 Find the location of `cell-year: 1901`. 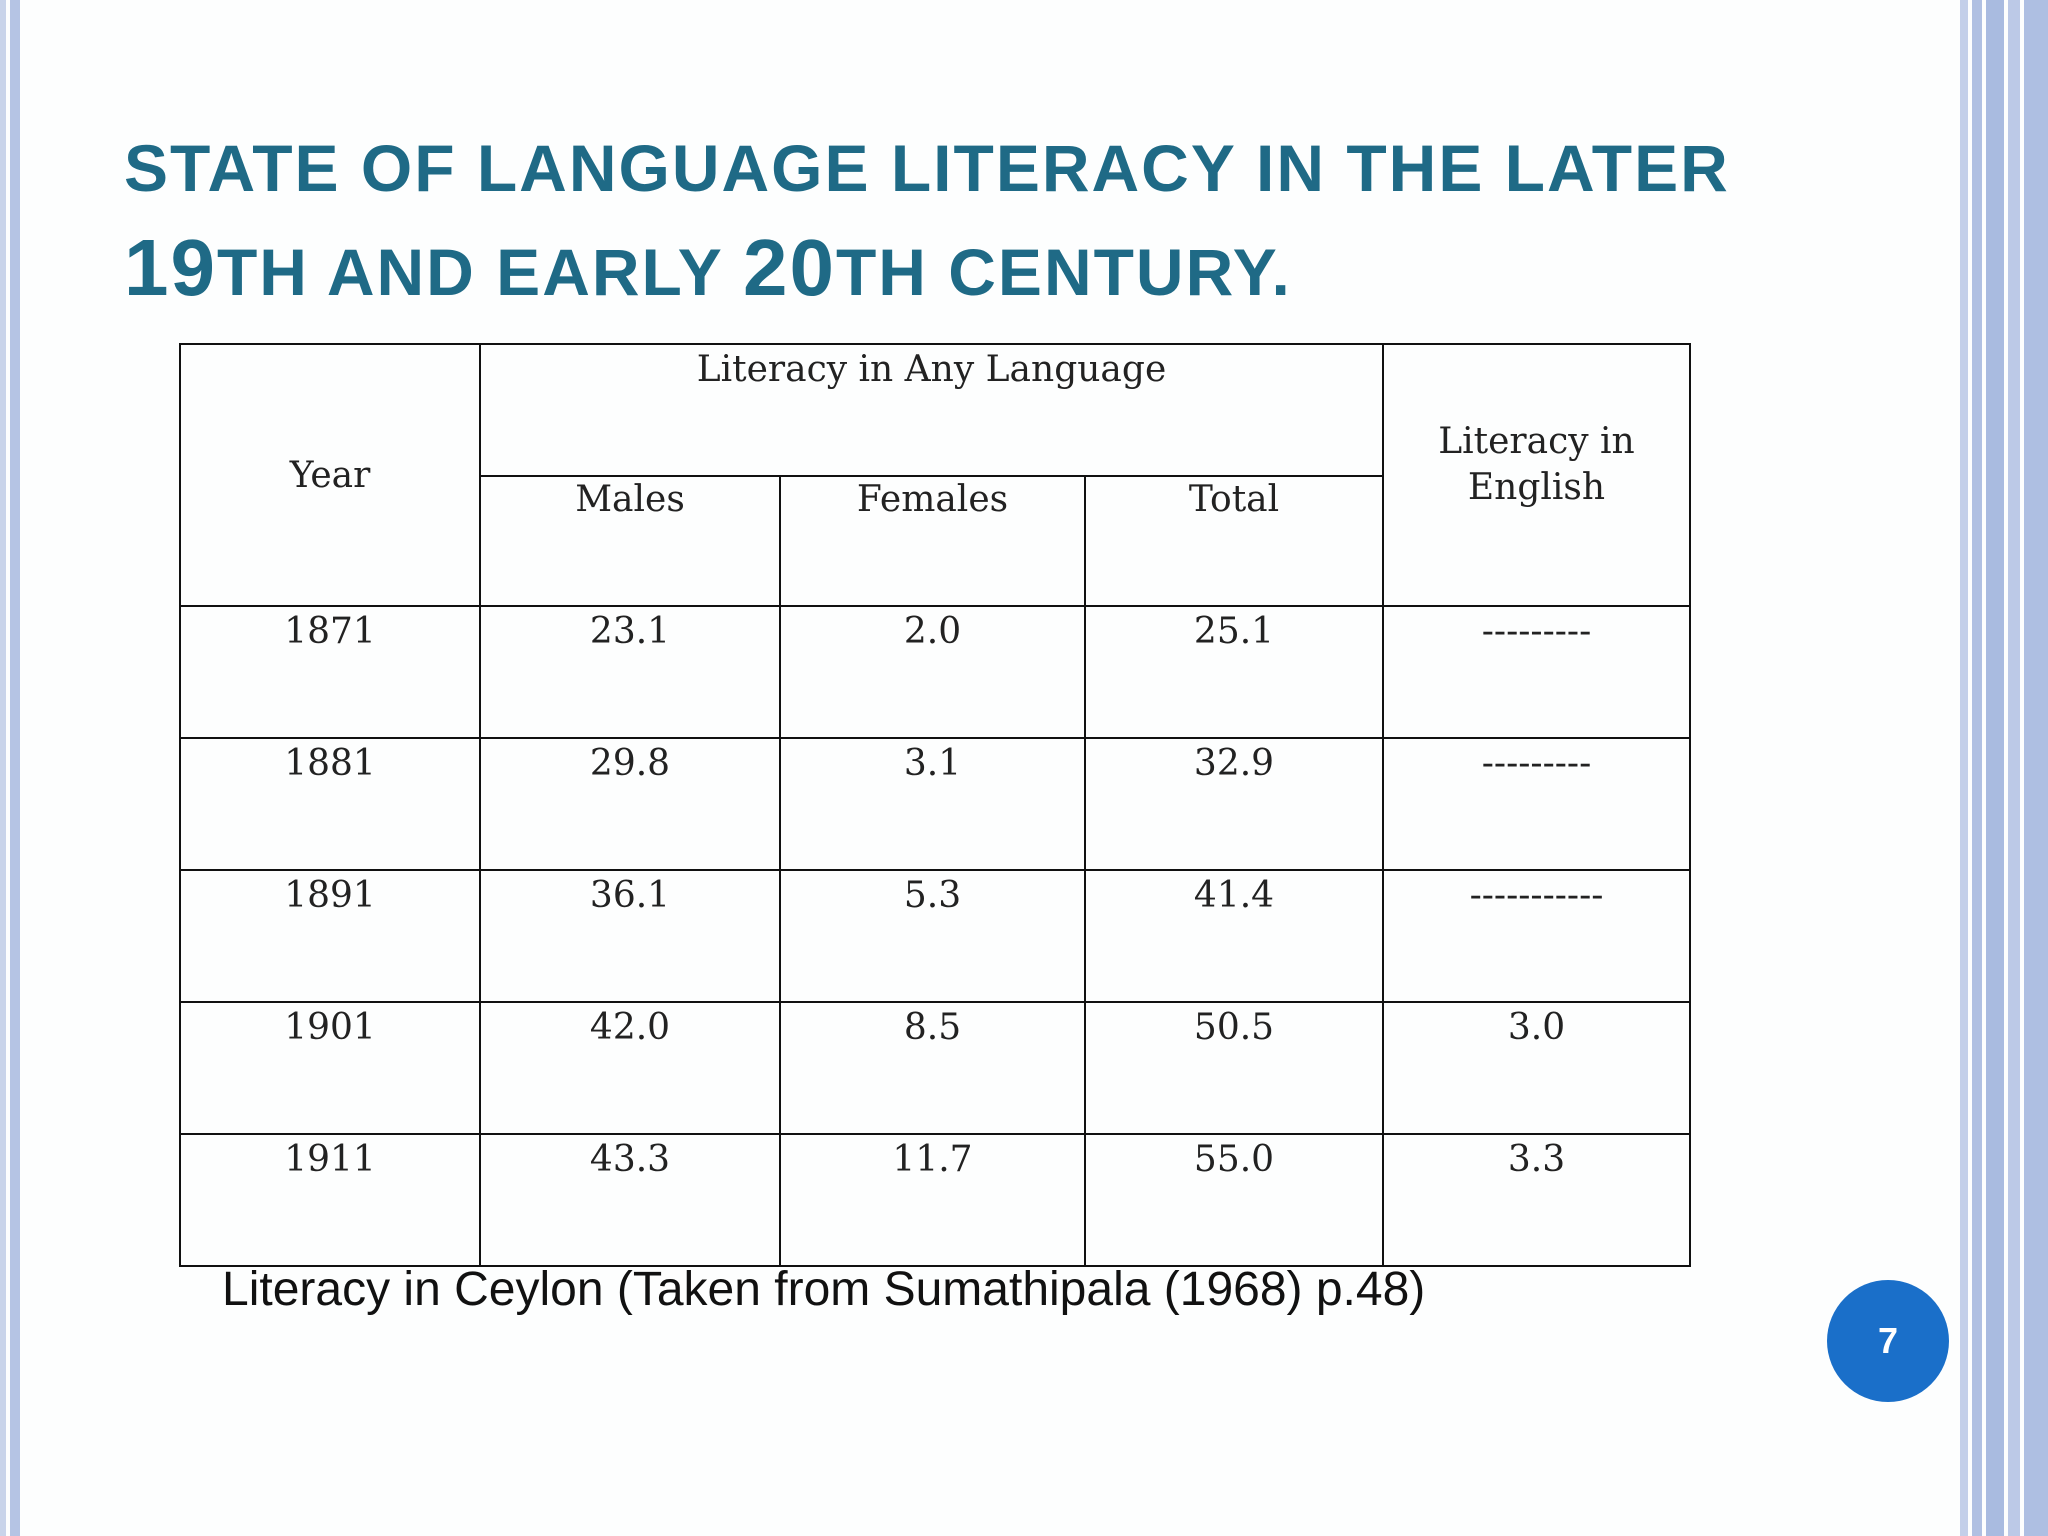

cell-year: 1901 is located at coordinates (330, 1068).